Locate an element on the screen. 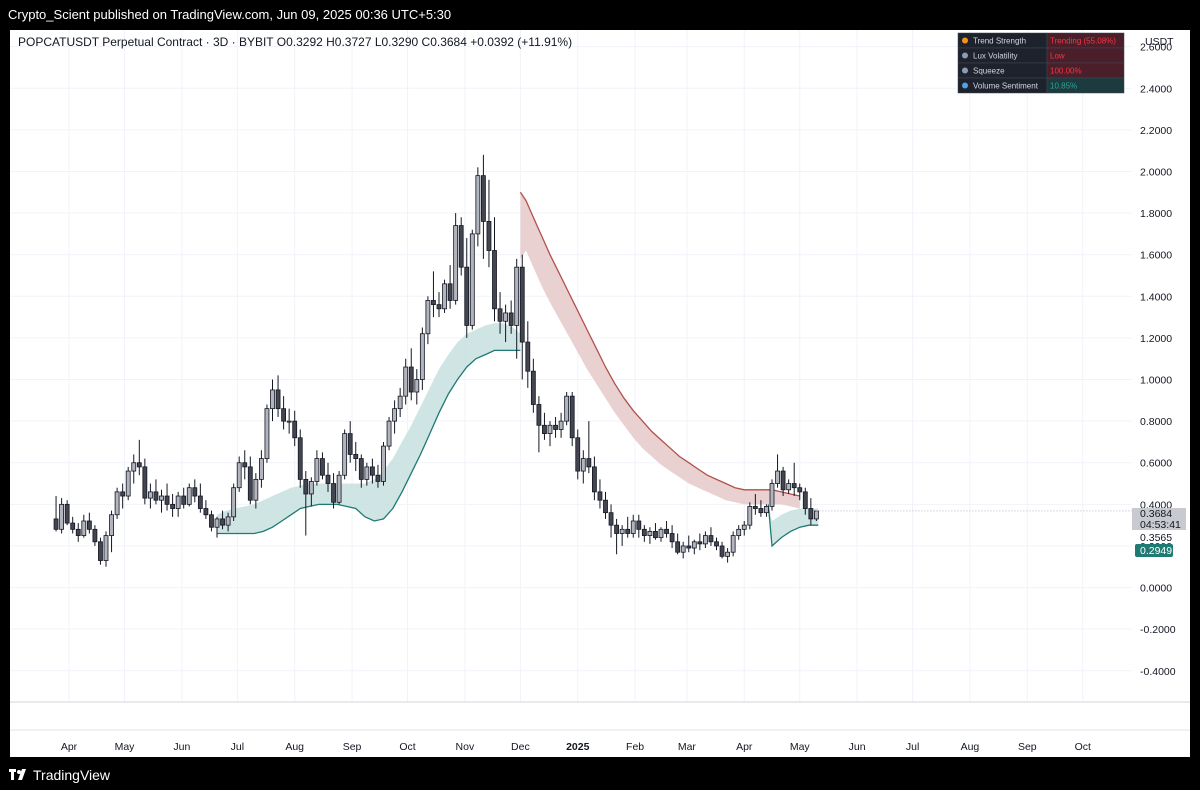  info-label: Lux Volatility is located at coordinates (995, 56).